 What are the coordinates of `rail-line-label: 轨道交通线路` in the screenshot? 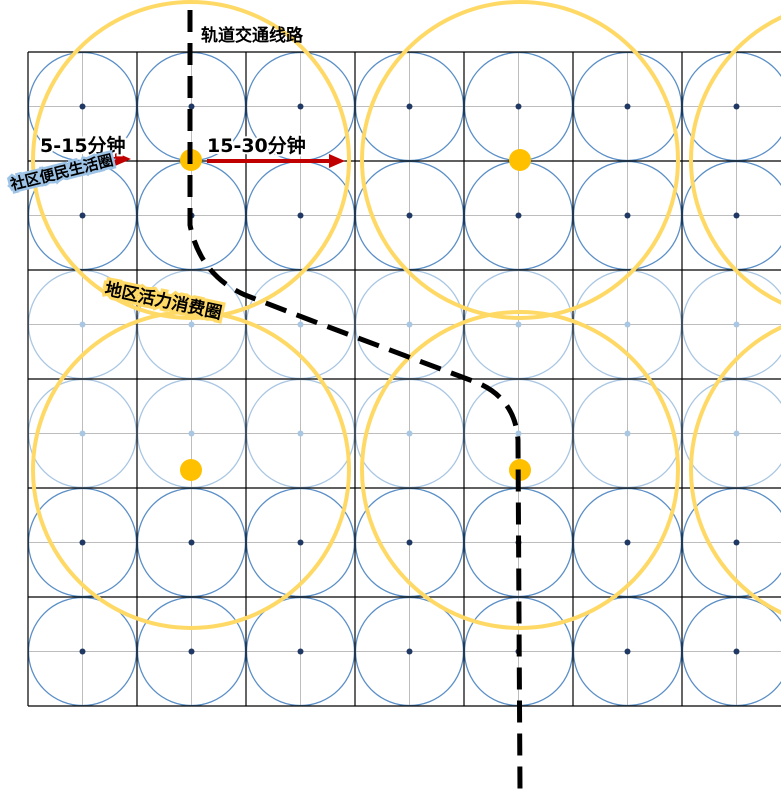 It's located at (252, 35).